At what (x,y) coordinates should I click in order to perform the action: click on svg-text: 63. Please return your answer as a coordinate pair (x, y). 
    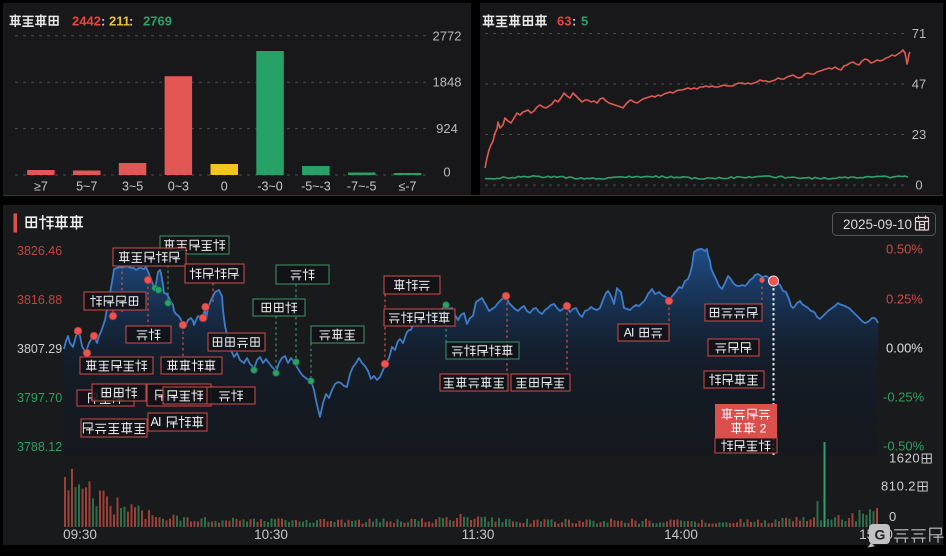
    Looking at the image, I should click on (564, 21).